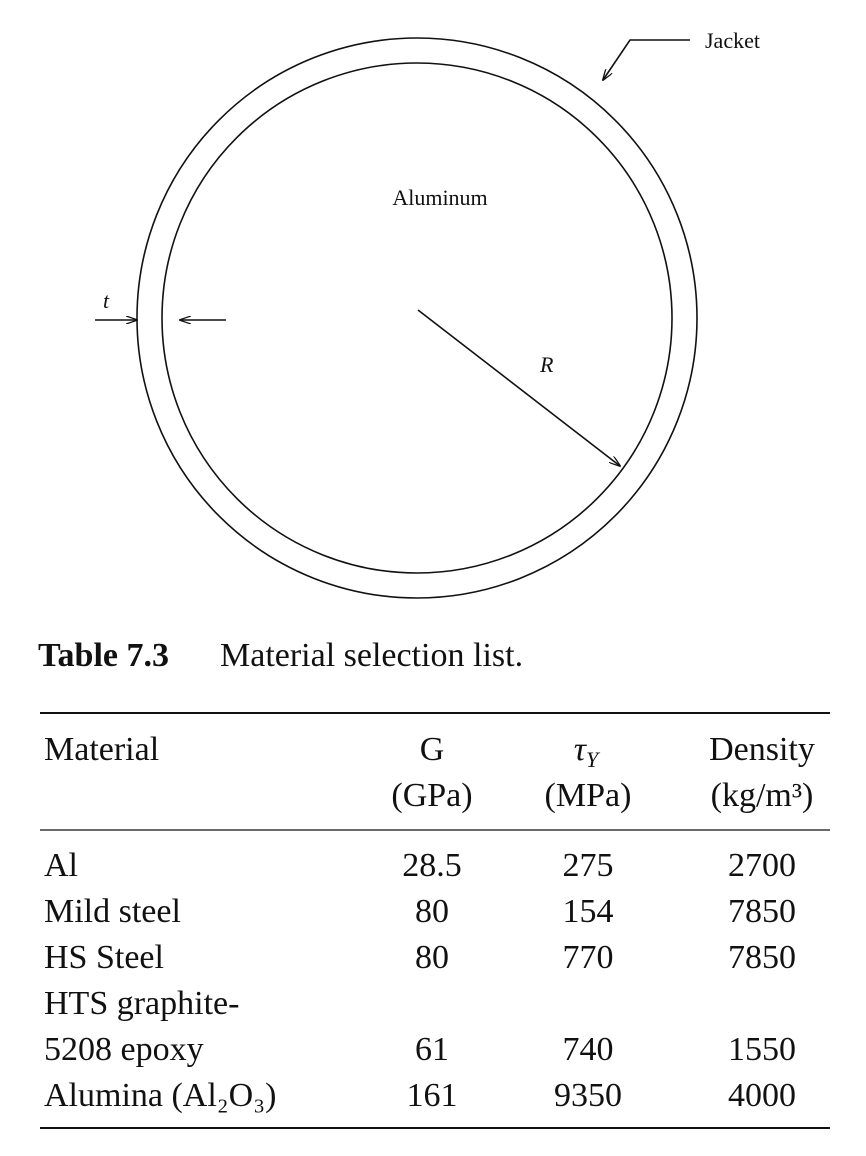  Describe the element at coordinates (762, 1095) in the screenshot. I see `value-cell: 4000` at that location.